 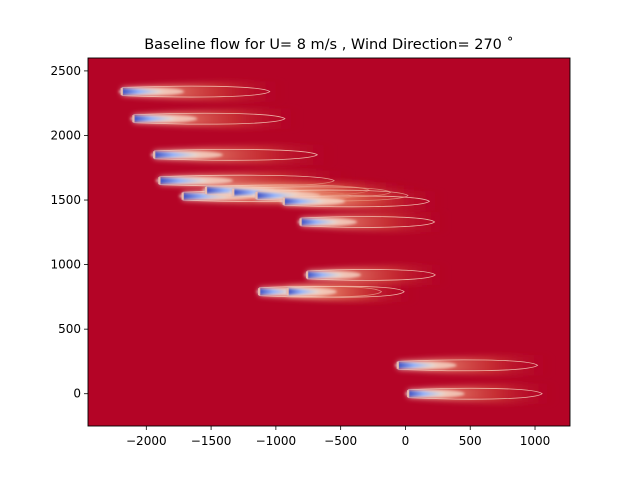 What do you see at coordinates (65, 135) in the screenshot?
I see `y-tick-label: 2000` at bounding box center [65, 135].